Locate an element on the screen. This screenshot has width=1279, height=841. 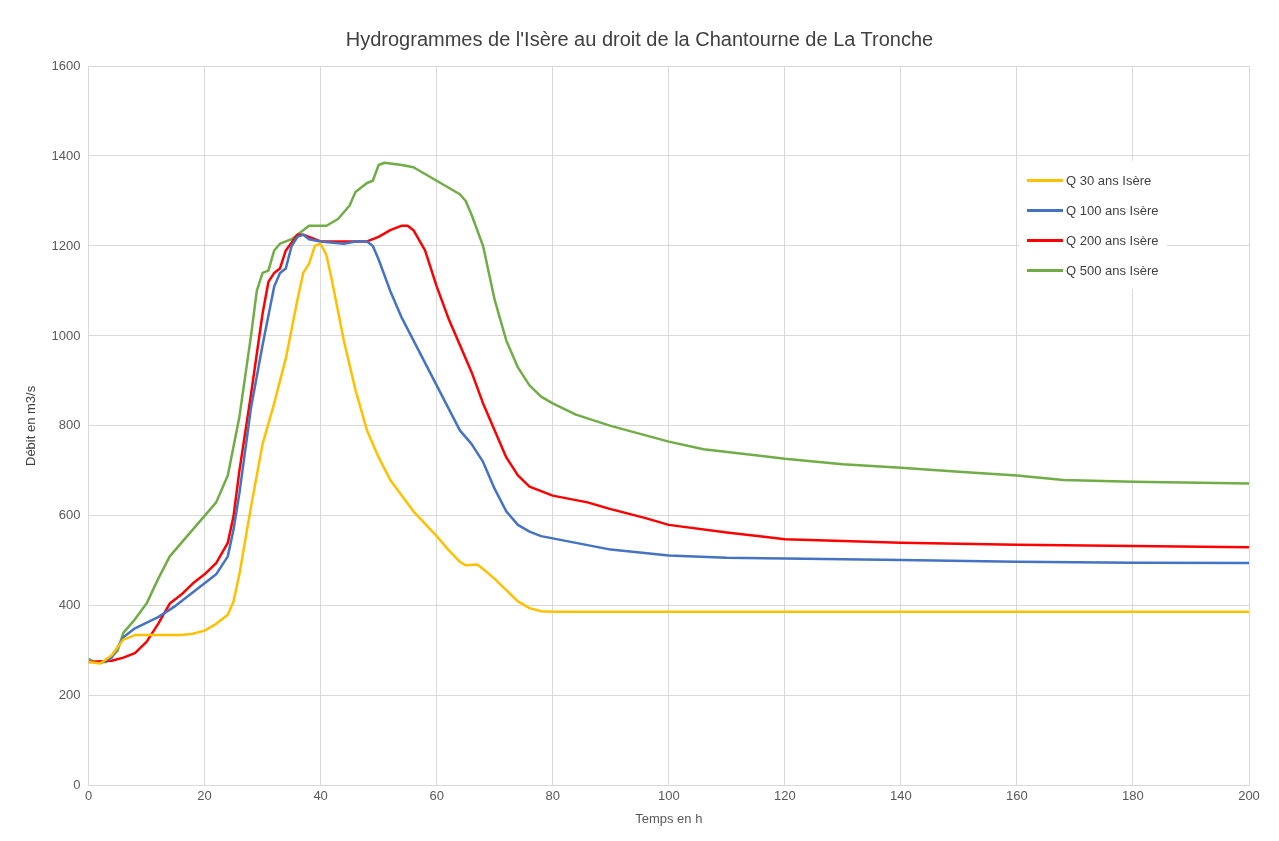
legend-label: Q 200 ans Isère is located at coordinates (1112, 240).